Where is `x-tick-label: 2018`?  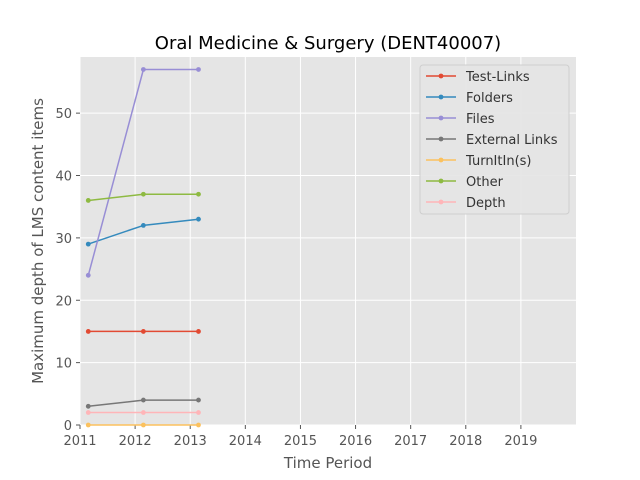 x-tick-label: 2018 is located at coordinates (465, 441).